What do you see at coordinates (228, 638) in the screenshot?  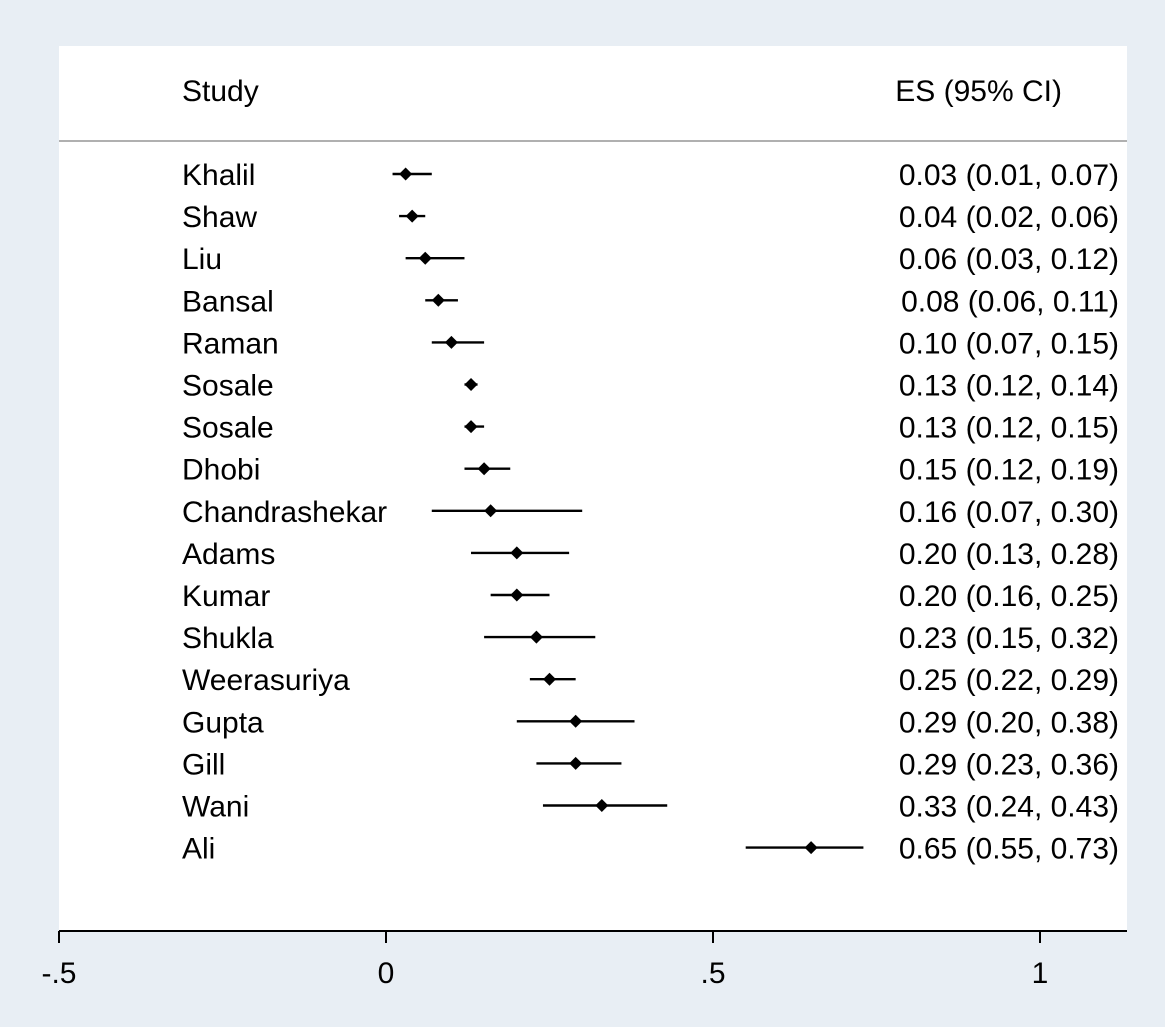 I see `study-name: Shukla` at bounding box center [228, 638].